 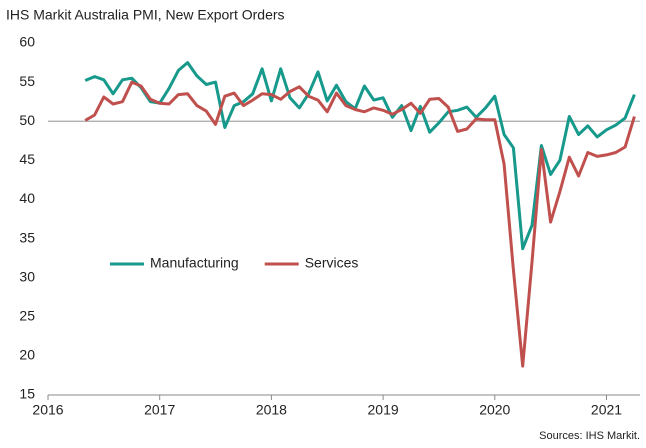 I want to click on y-tick-label: 35, so click(x=27, y=237).